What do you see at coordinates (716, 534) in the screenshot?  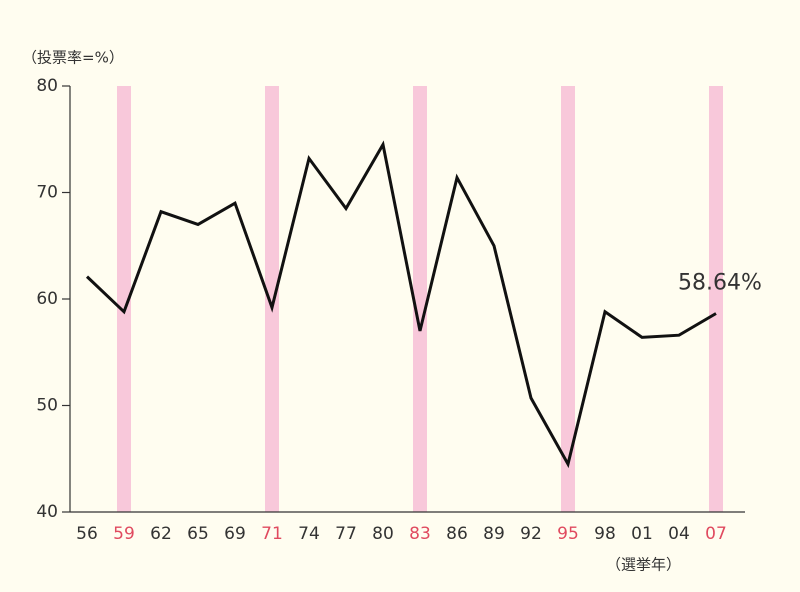 I see `x-tick-label: 07` at bounding box center [716, 534].